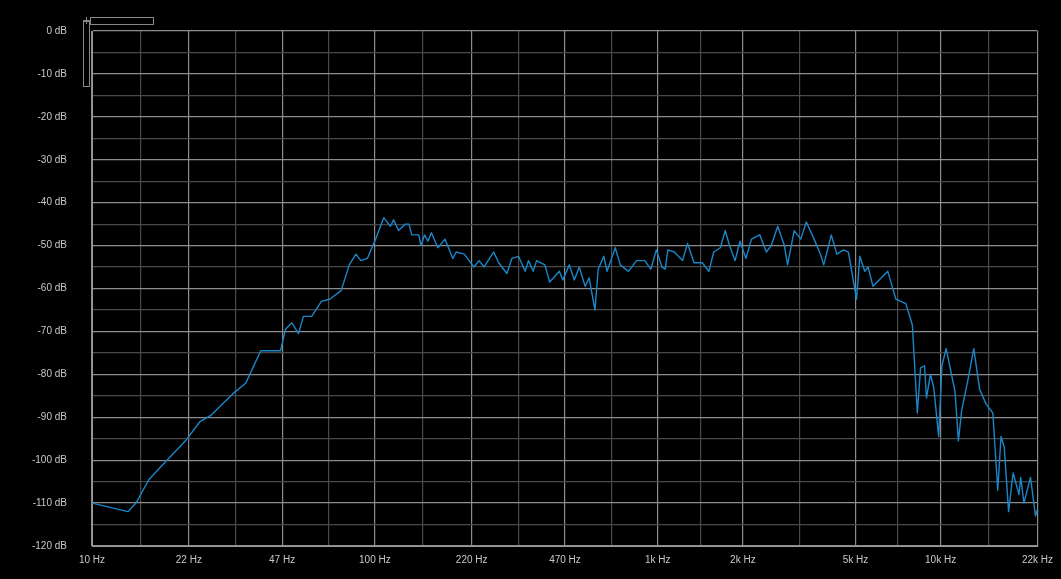  What do you see at coordinates (49, 459) in the screenshot?
I see `y-tick-label: -100 dB` at bounding box center [49, 459].